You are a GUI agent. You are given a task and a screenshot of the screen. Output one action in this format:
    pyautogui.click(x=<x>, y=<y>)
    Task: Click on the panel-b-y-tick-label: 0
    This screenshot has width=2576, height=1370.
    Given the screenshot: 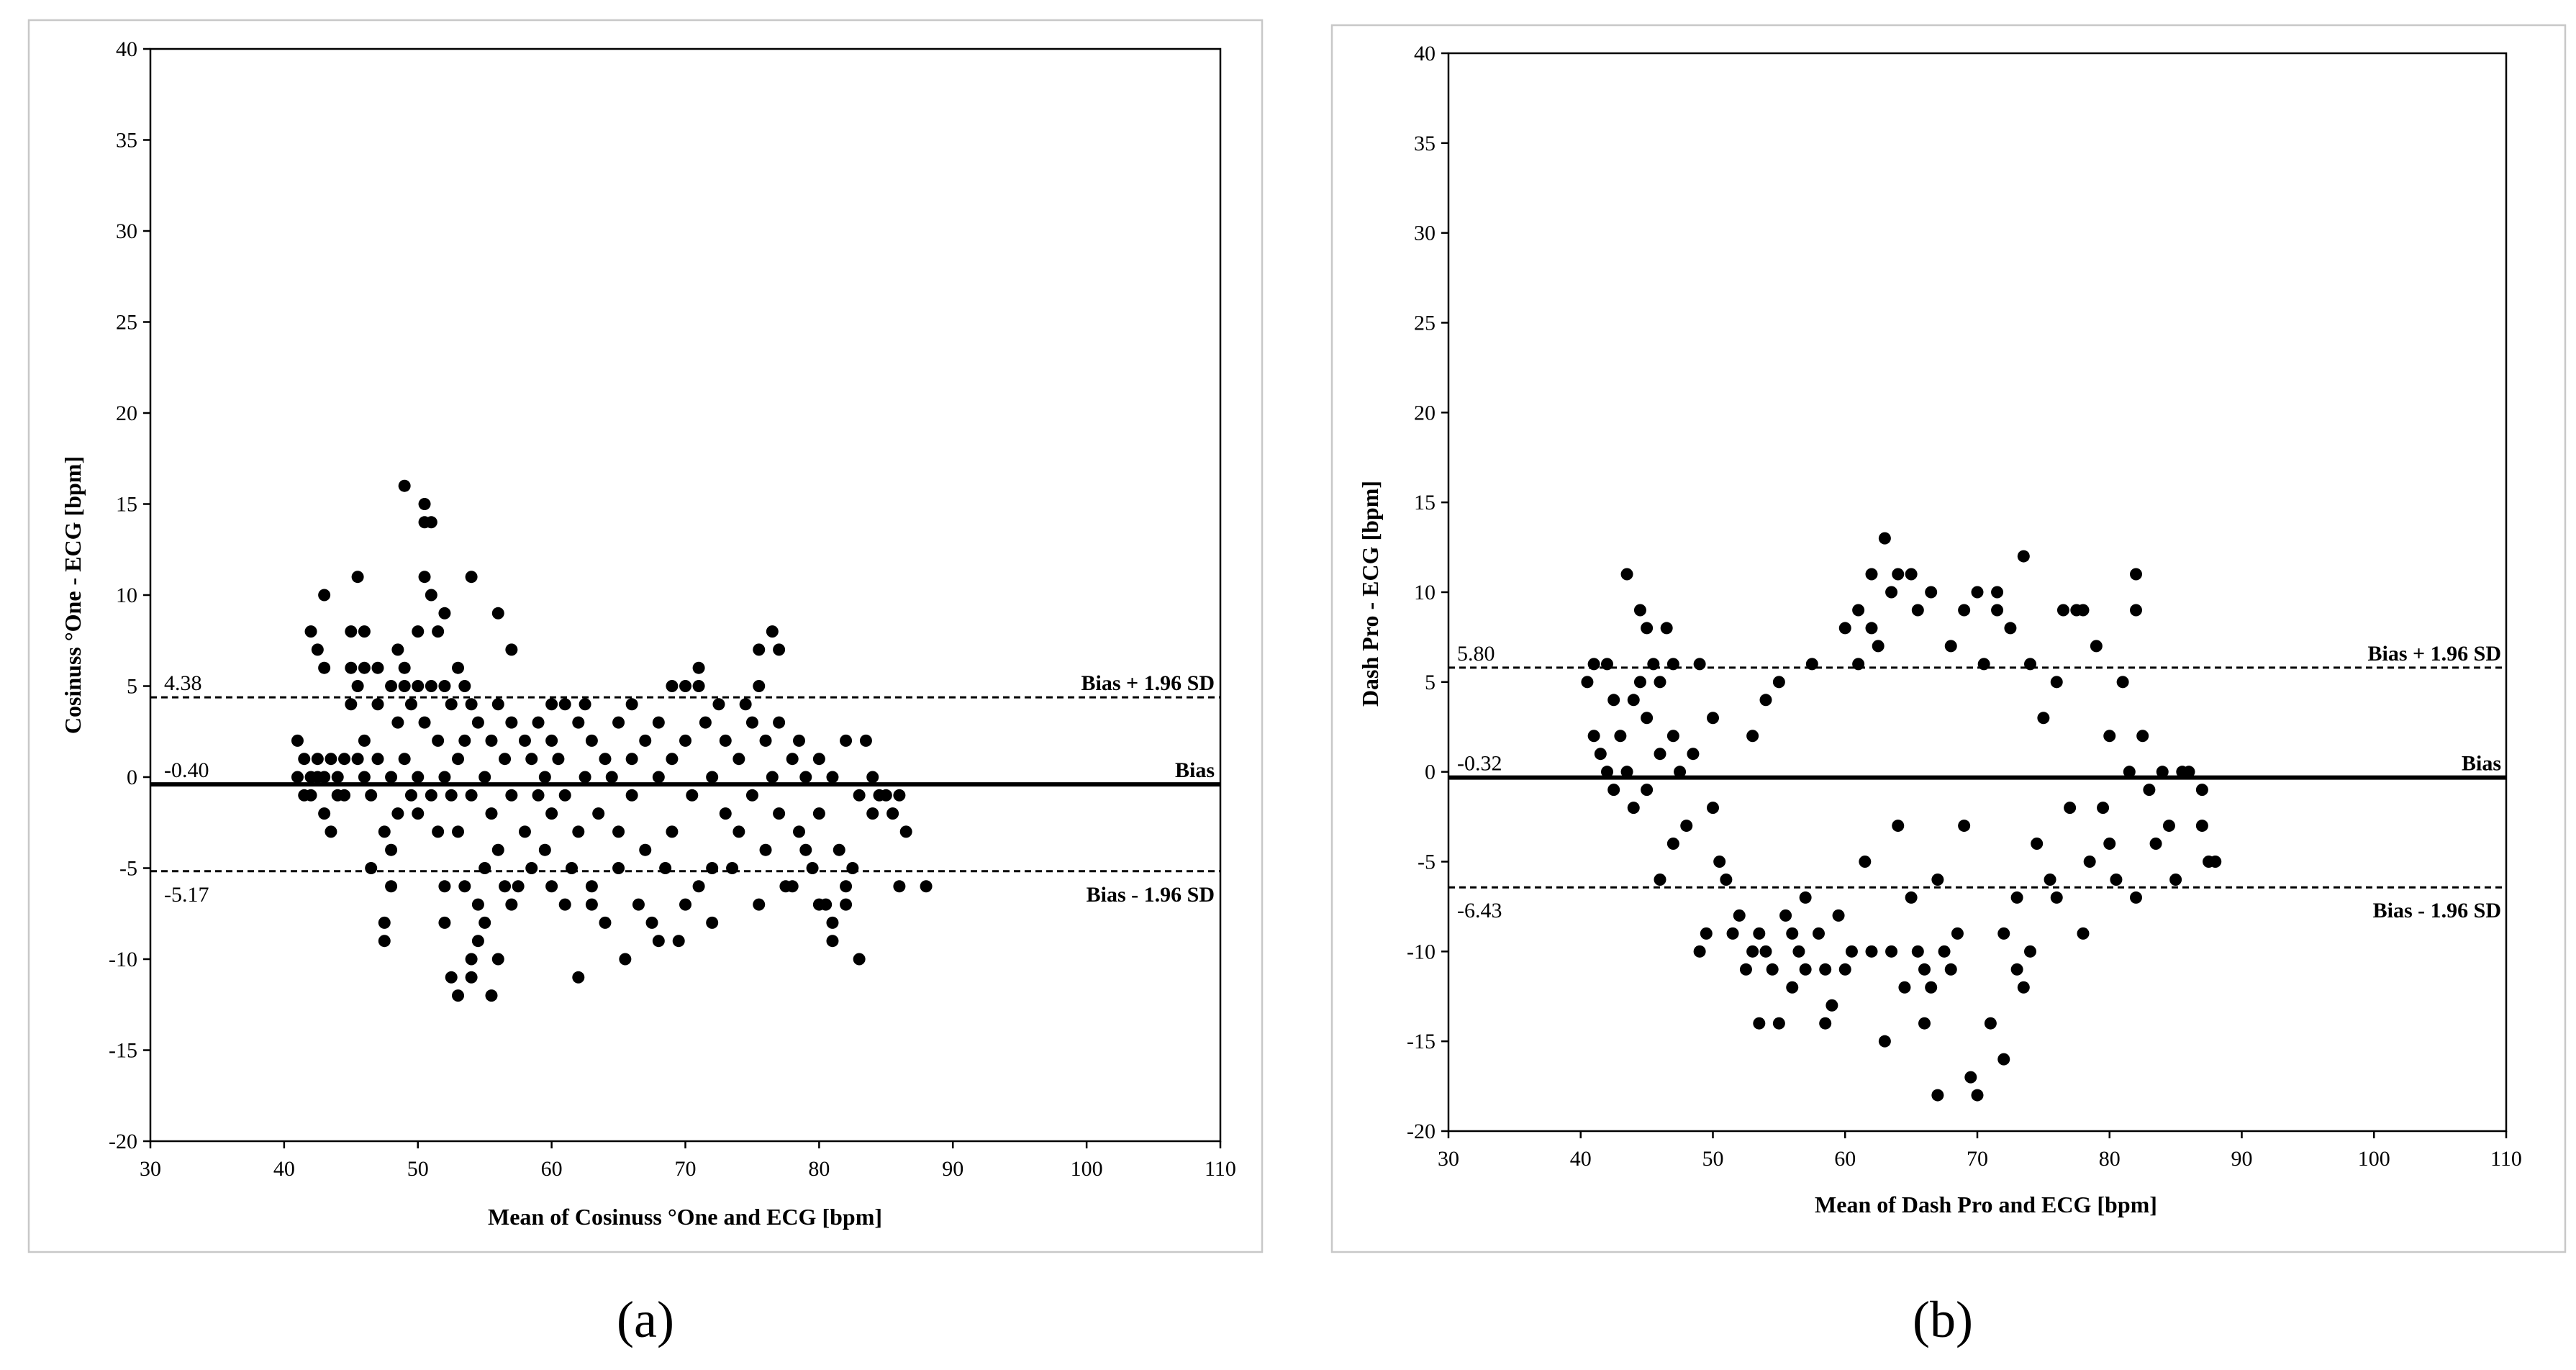 What is the action you would take?
    pyautogui.click(x=1430, y=772)
    